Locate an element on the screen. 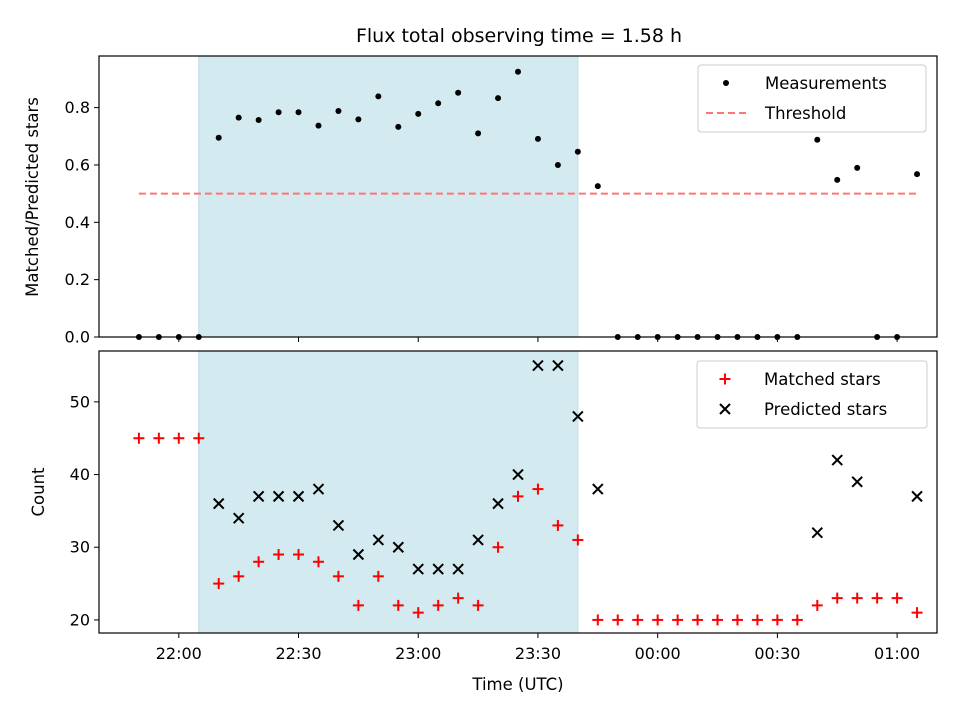 The height and width of the screenshot is (720, 960). predicted-stars-point-1-b is located at coordinates (238, 518).